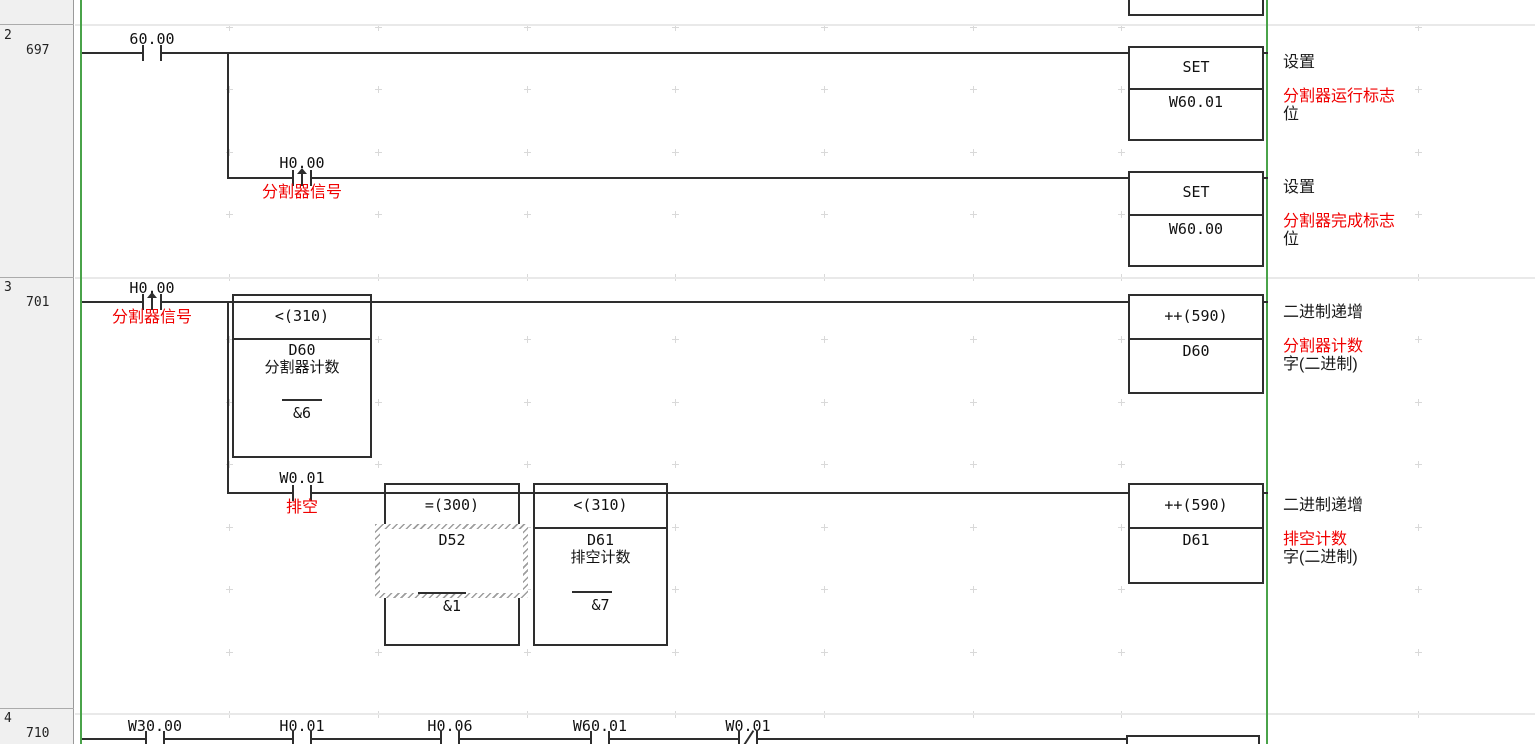  Describe the element at coordinates (748, 737) in the screenshot. I see `contact-nc` at that location.